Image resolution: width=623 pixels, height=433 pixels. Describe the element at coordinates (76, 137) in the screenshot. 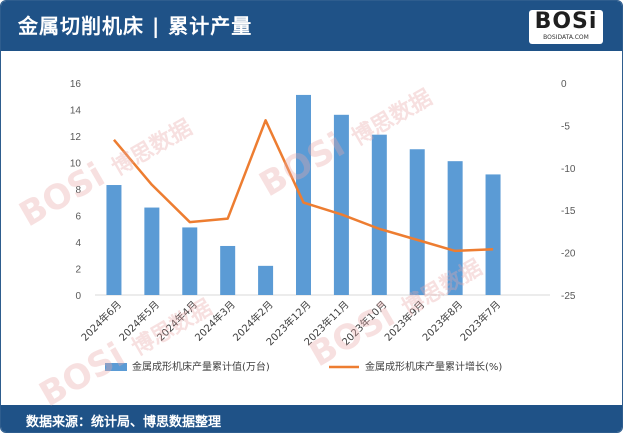

I see `y-left-tick-label: 12` at that location.